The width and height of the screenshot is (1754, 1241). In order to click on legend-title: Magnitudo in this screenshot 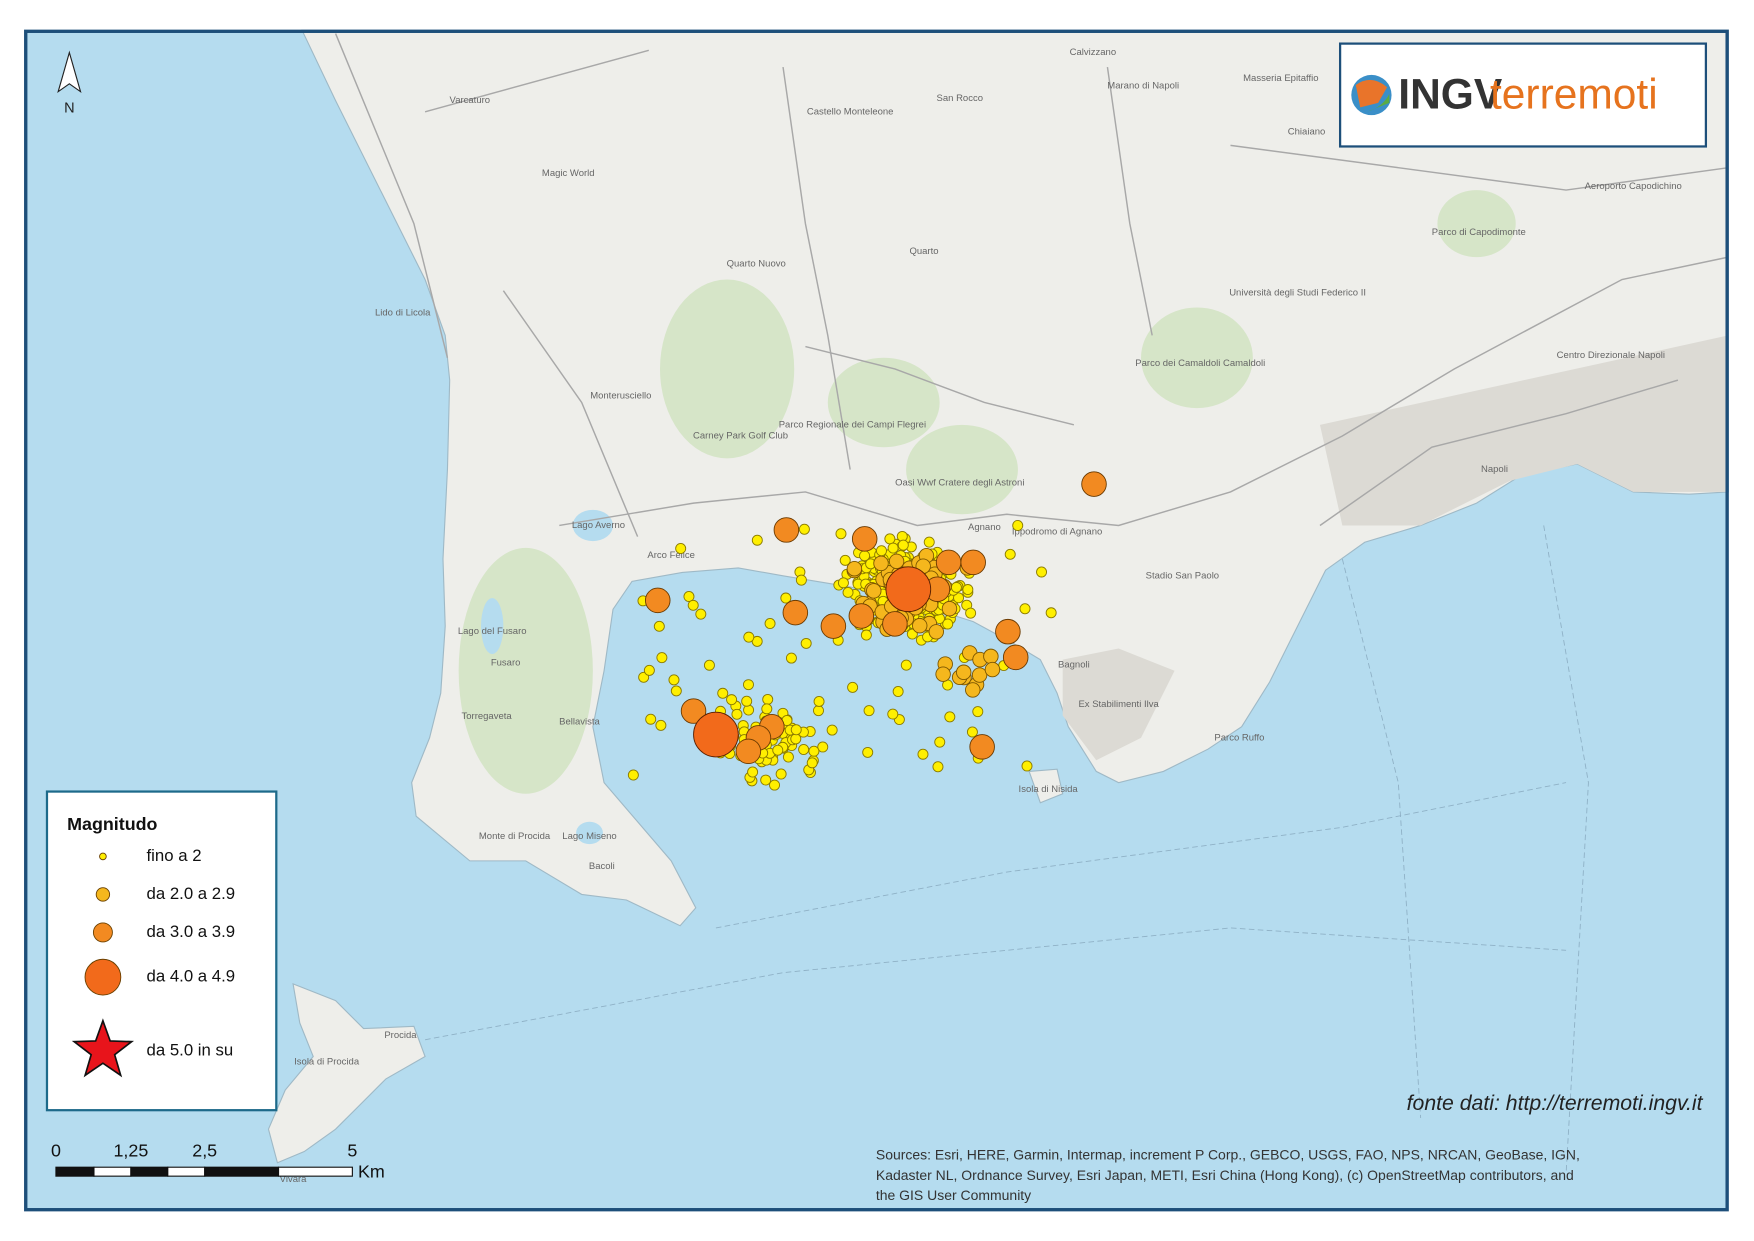, I will do `click(112, 824)`.